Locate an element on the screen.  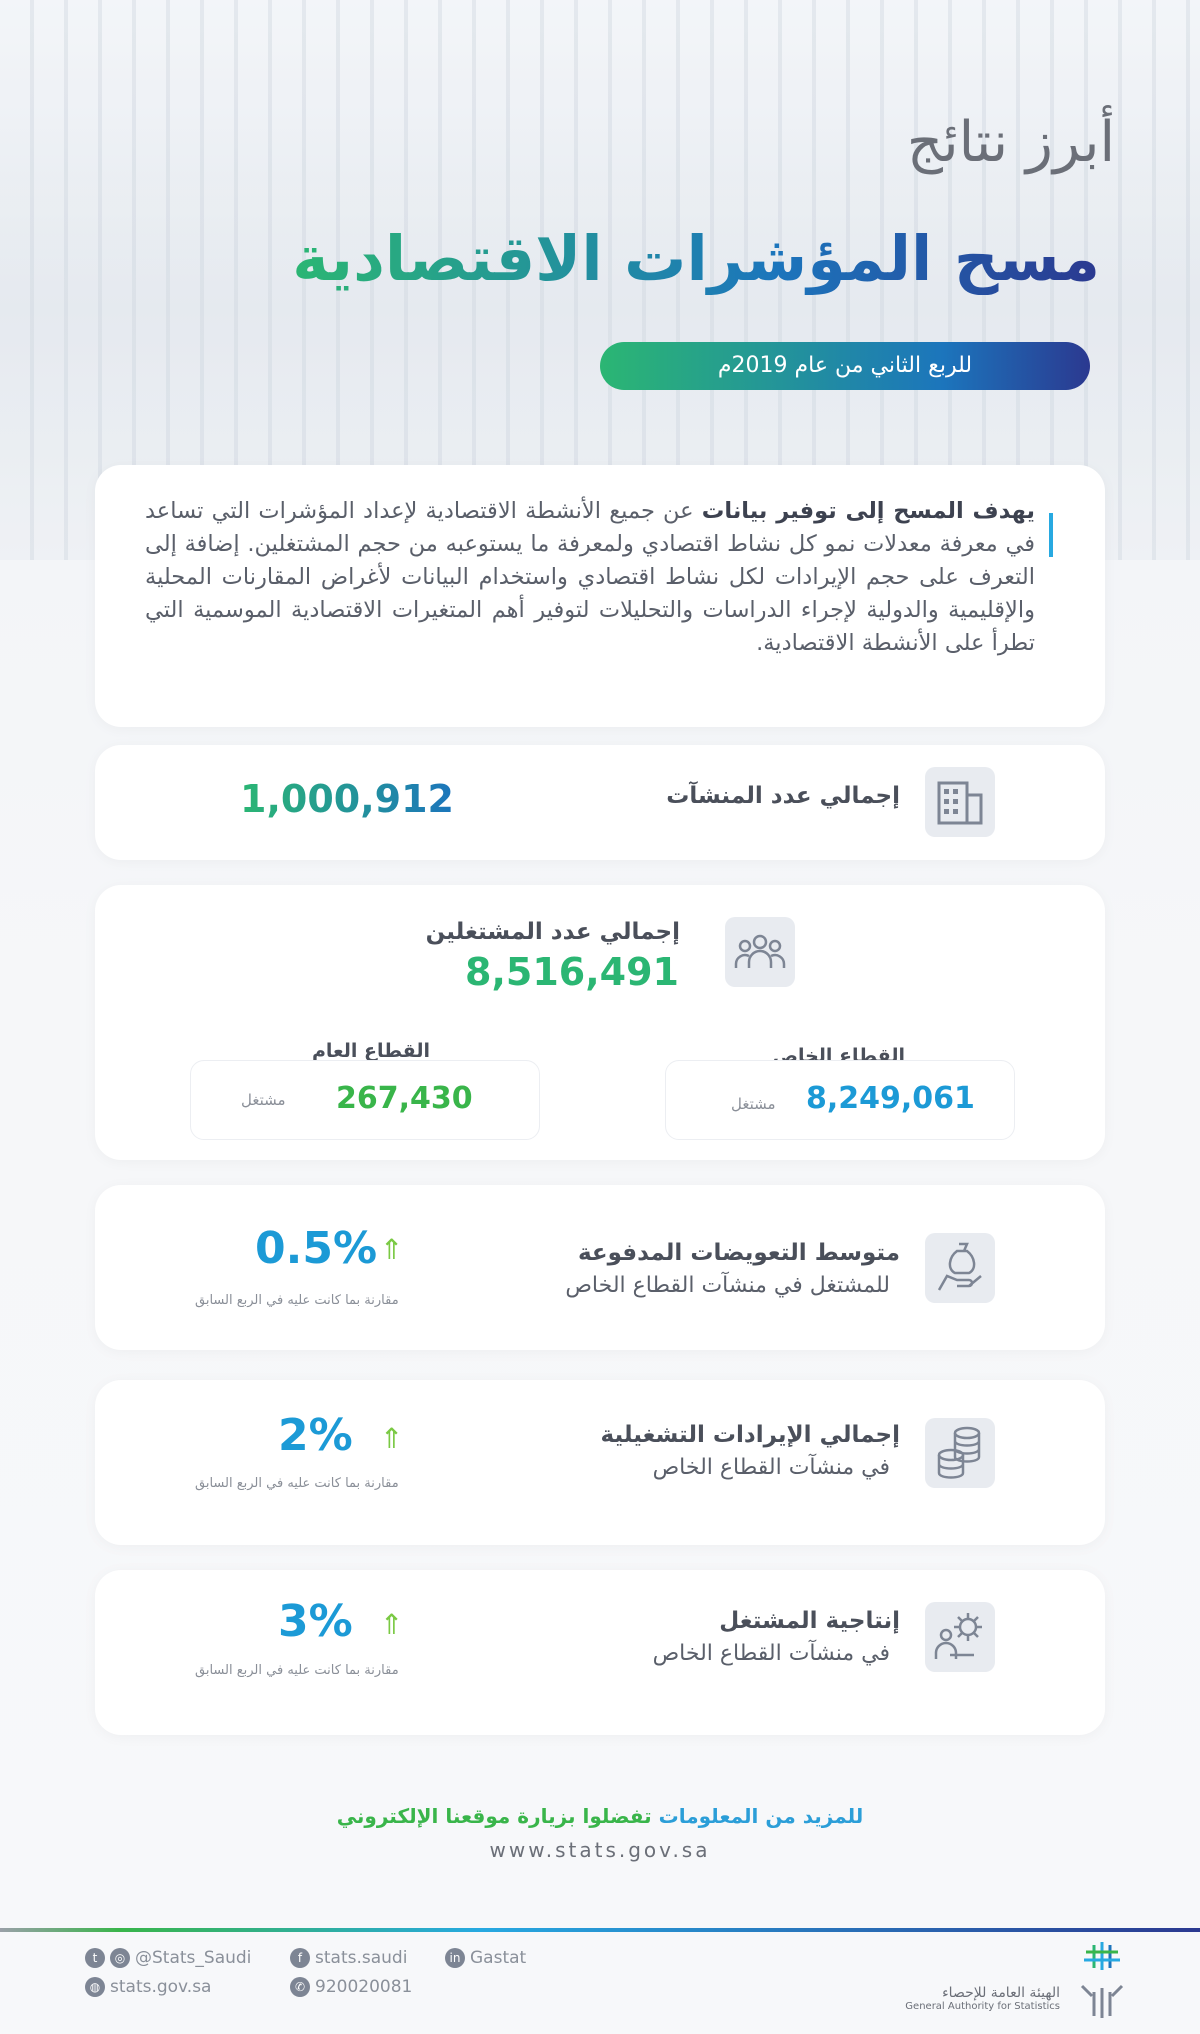
private-value: 8,249,061 is located at coordinates (890, 1098).